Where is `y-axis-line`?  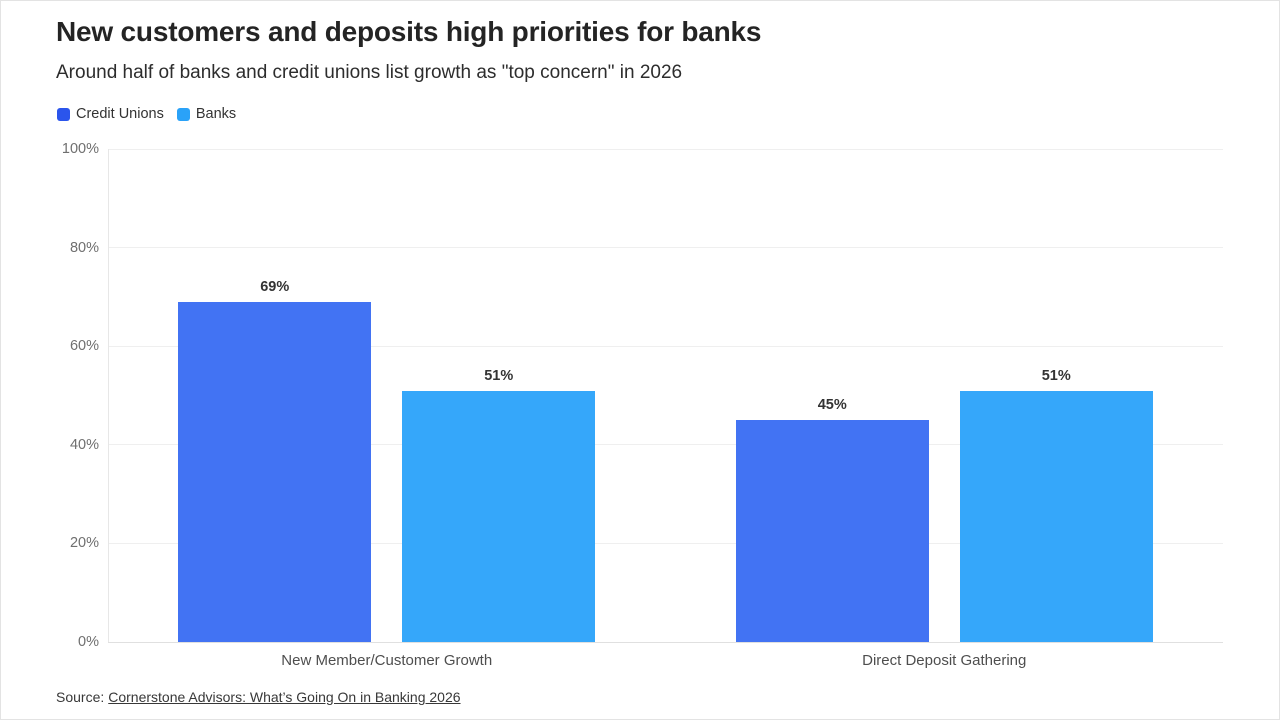
y-axis-line is located at coordinates (108, 395).